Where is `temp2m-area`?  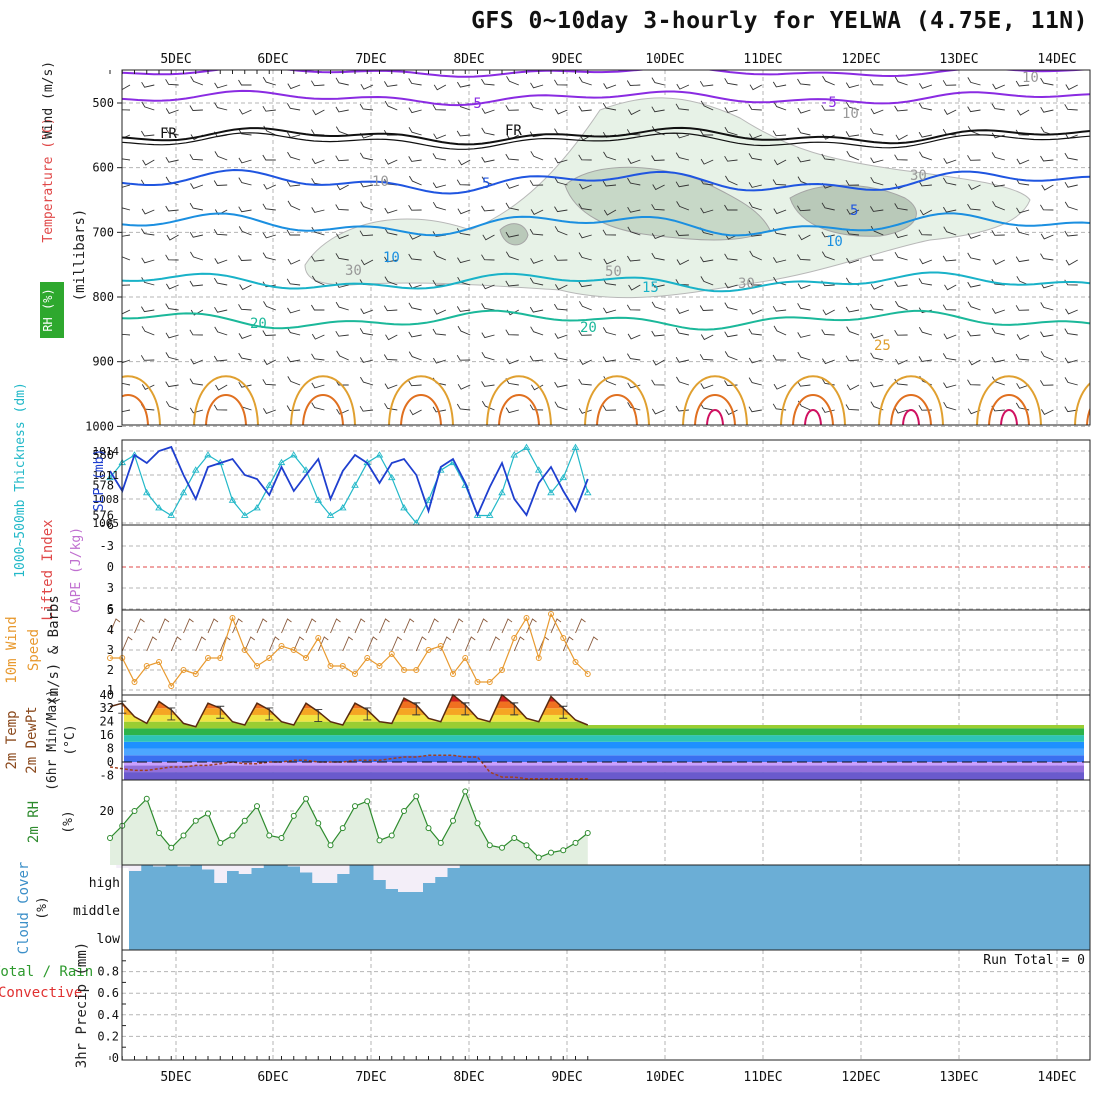 temp2m-area is located at coordinates (603, 737).